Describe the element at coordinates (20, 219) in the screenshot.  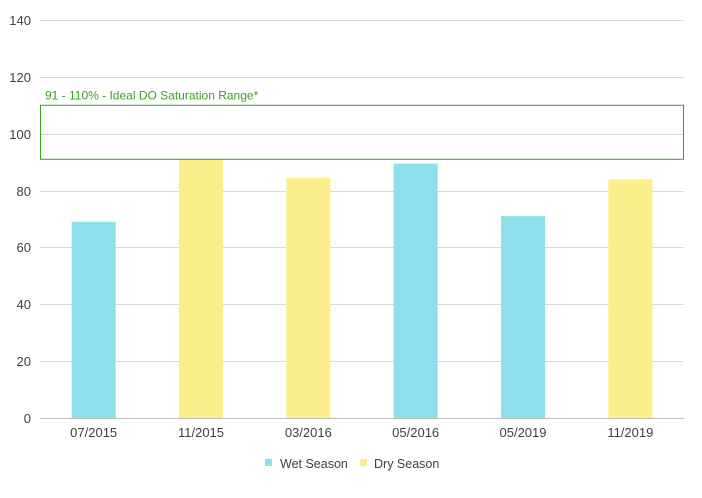
I see `y-axis: 0 20 40 60 80 100 120 140` at that location.